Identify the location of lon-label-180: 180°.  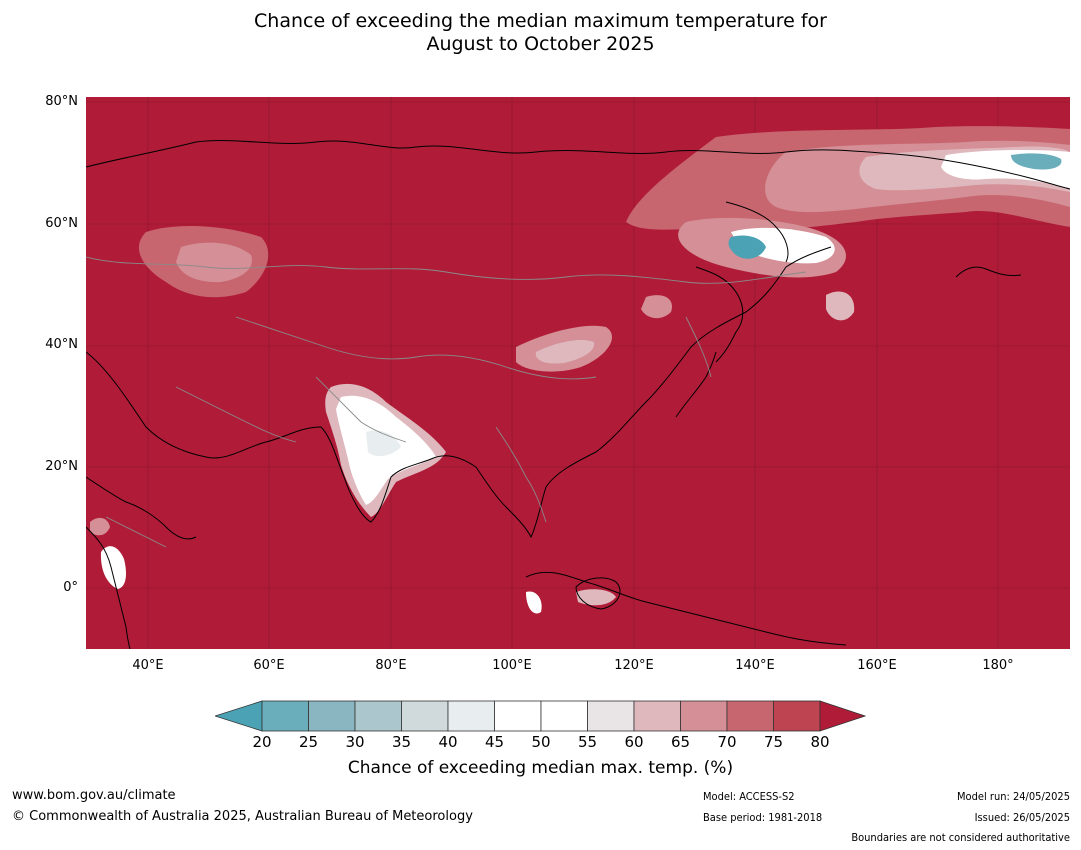
(998, 665).